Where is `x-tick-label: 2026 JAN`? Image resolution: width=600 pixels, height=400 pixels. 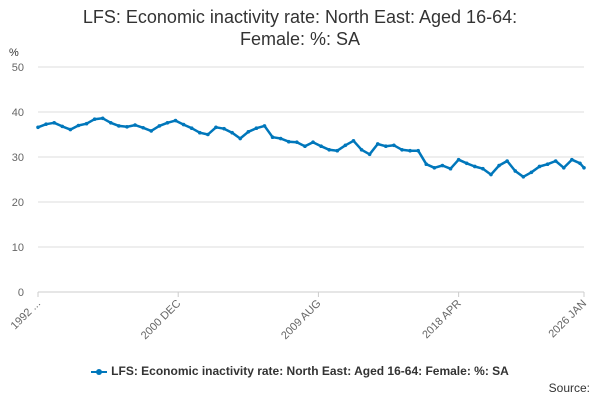
x-tick-label: 2026 JAN is located at coordinates (567, 319).